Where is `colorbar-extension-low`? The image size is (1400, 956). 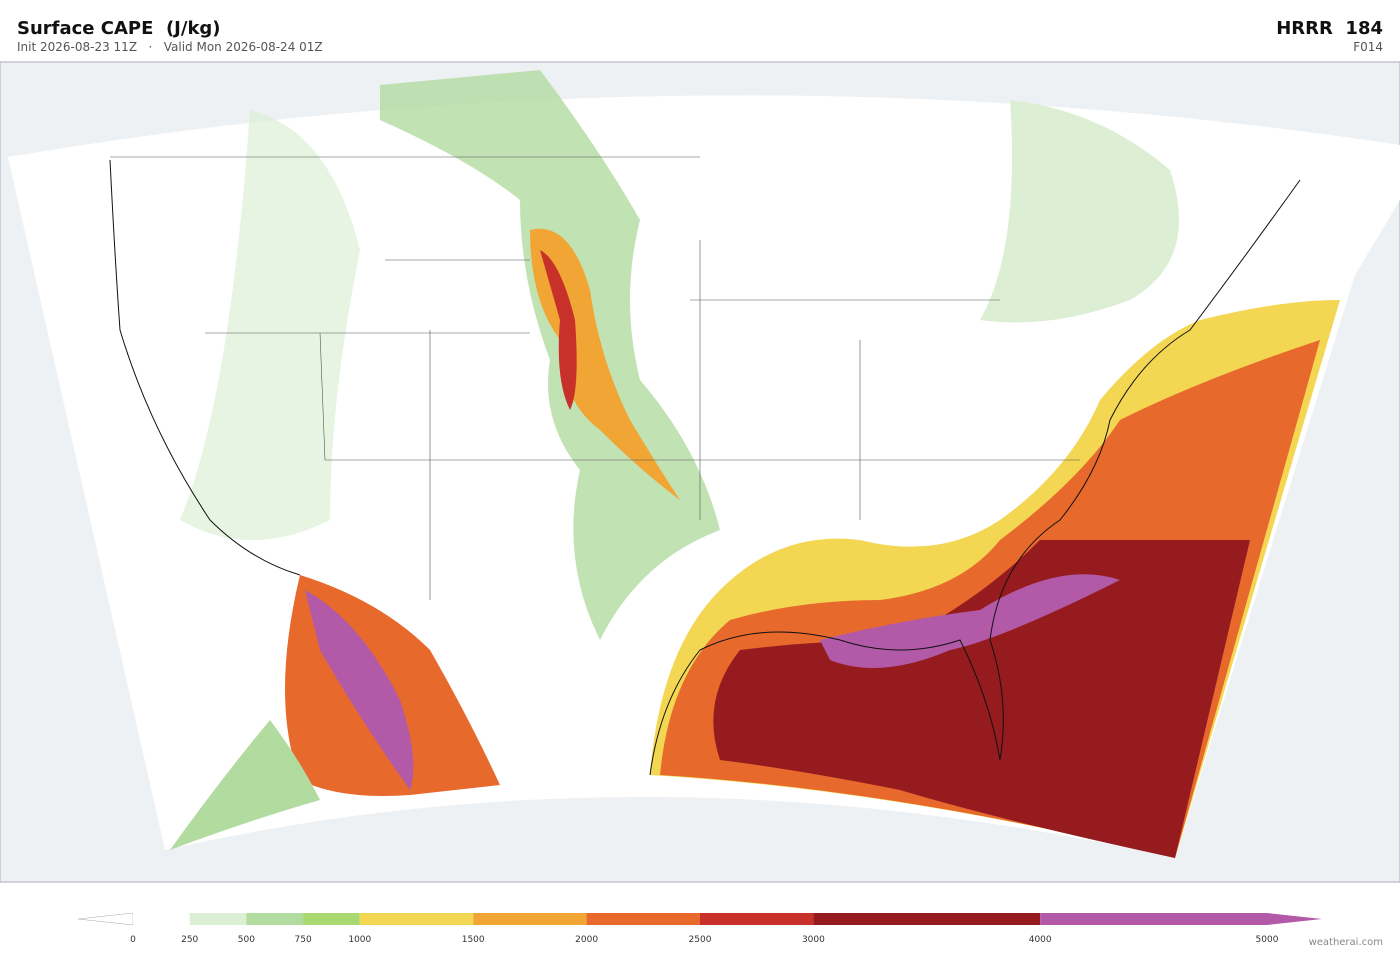
colorbar-extension-low is located at coordinates (105, 919).